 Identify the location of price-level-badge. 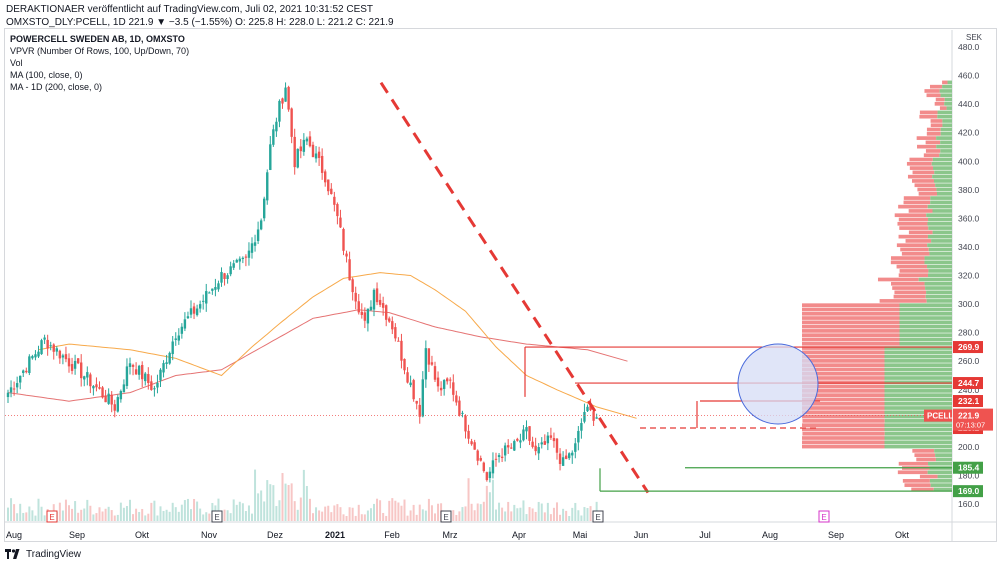
(968, 383).